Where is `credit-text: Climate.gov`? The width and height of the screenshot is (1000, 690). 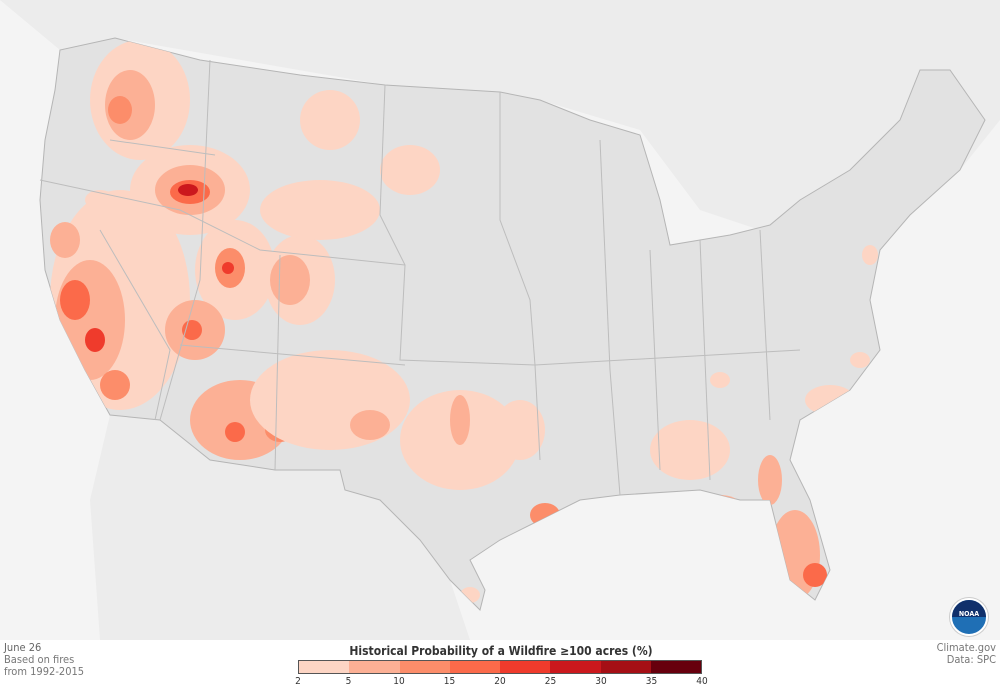 credit-text: Climate.gov is located at coordinates (966, 647).